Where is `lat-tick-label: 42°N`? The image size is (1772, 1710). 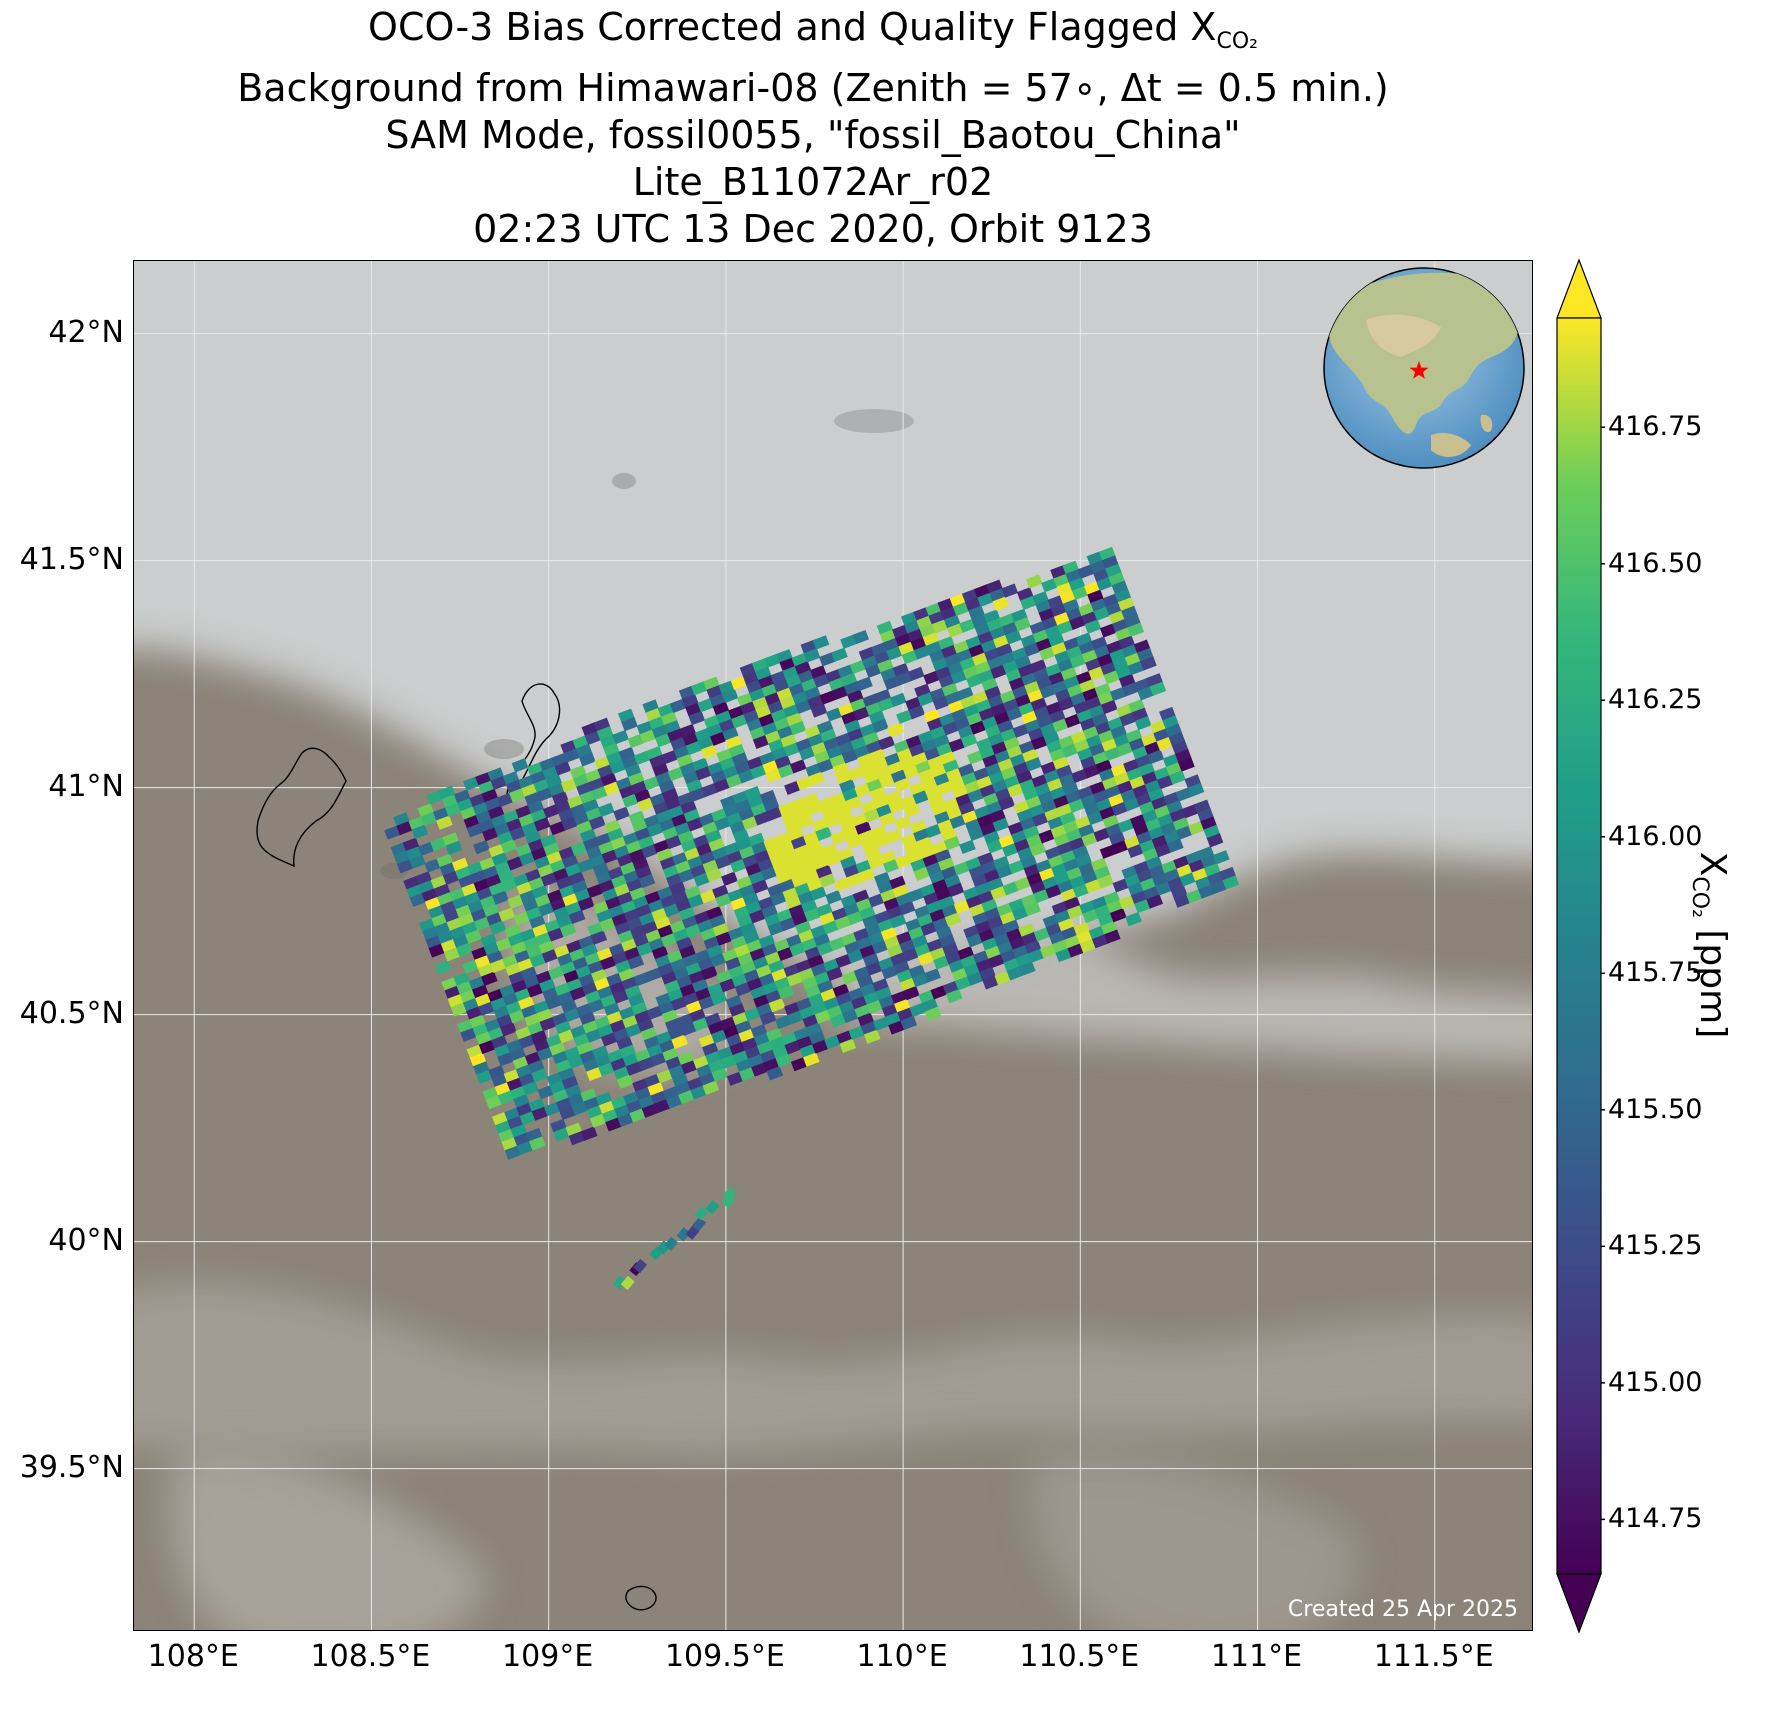
lat-tick-label: 42°N is located at coordinates (86, 332).